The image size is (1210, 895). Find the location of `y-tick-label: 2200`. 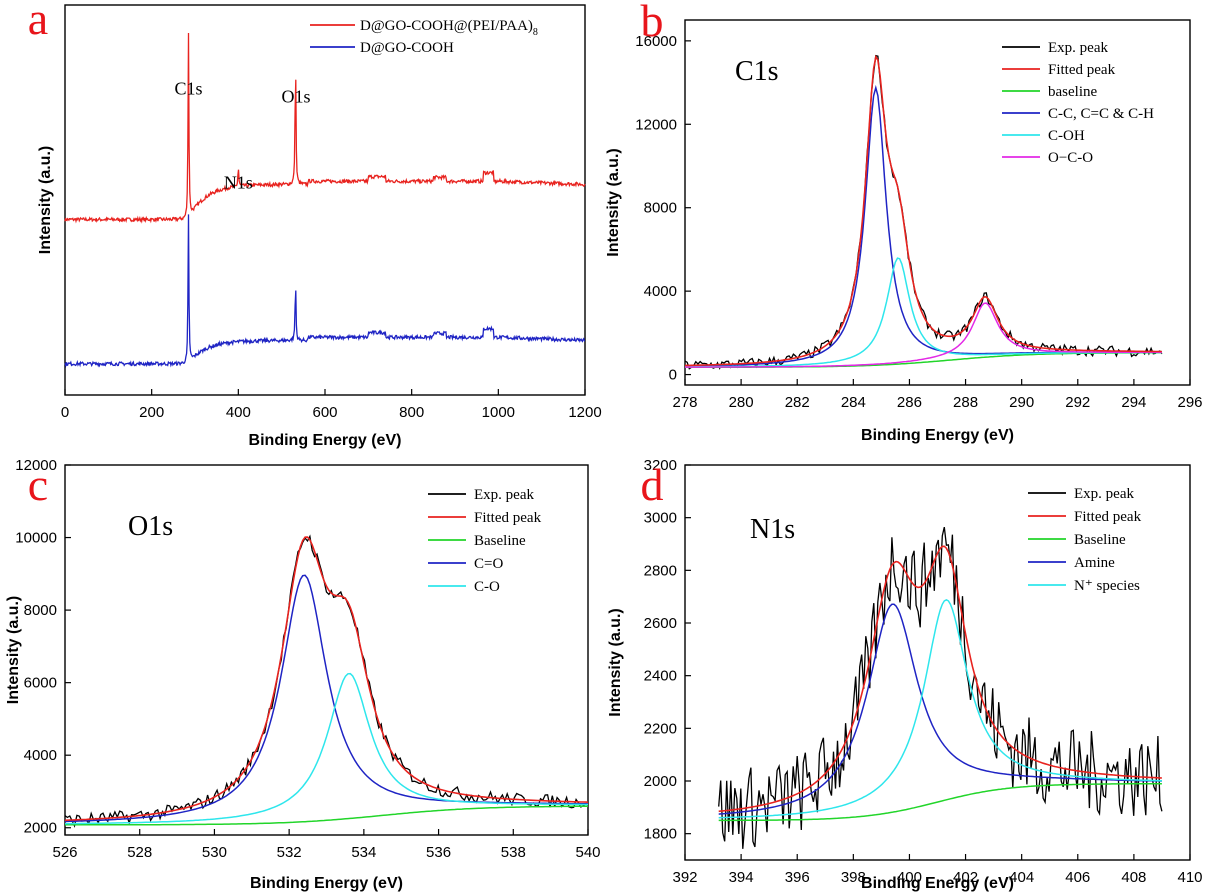

y-tick-label: 2200 is located at coordinates (660, 728).